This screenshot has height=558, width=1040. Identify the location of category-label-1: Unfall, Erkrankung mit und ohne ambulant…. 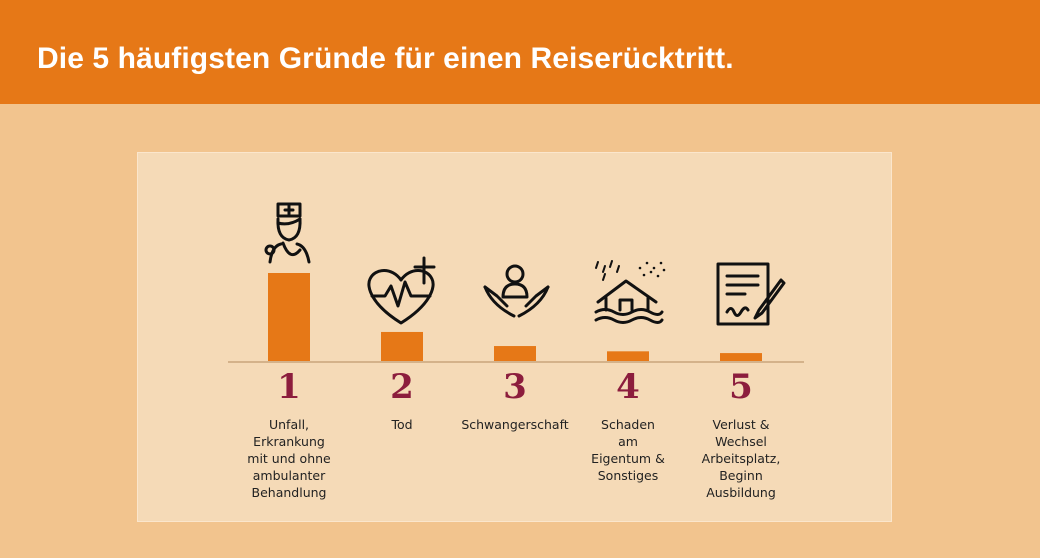
(289, 458).